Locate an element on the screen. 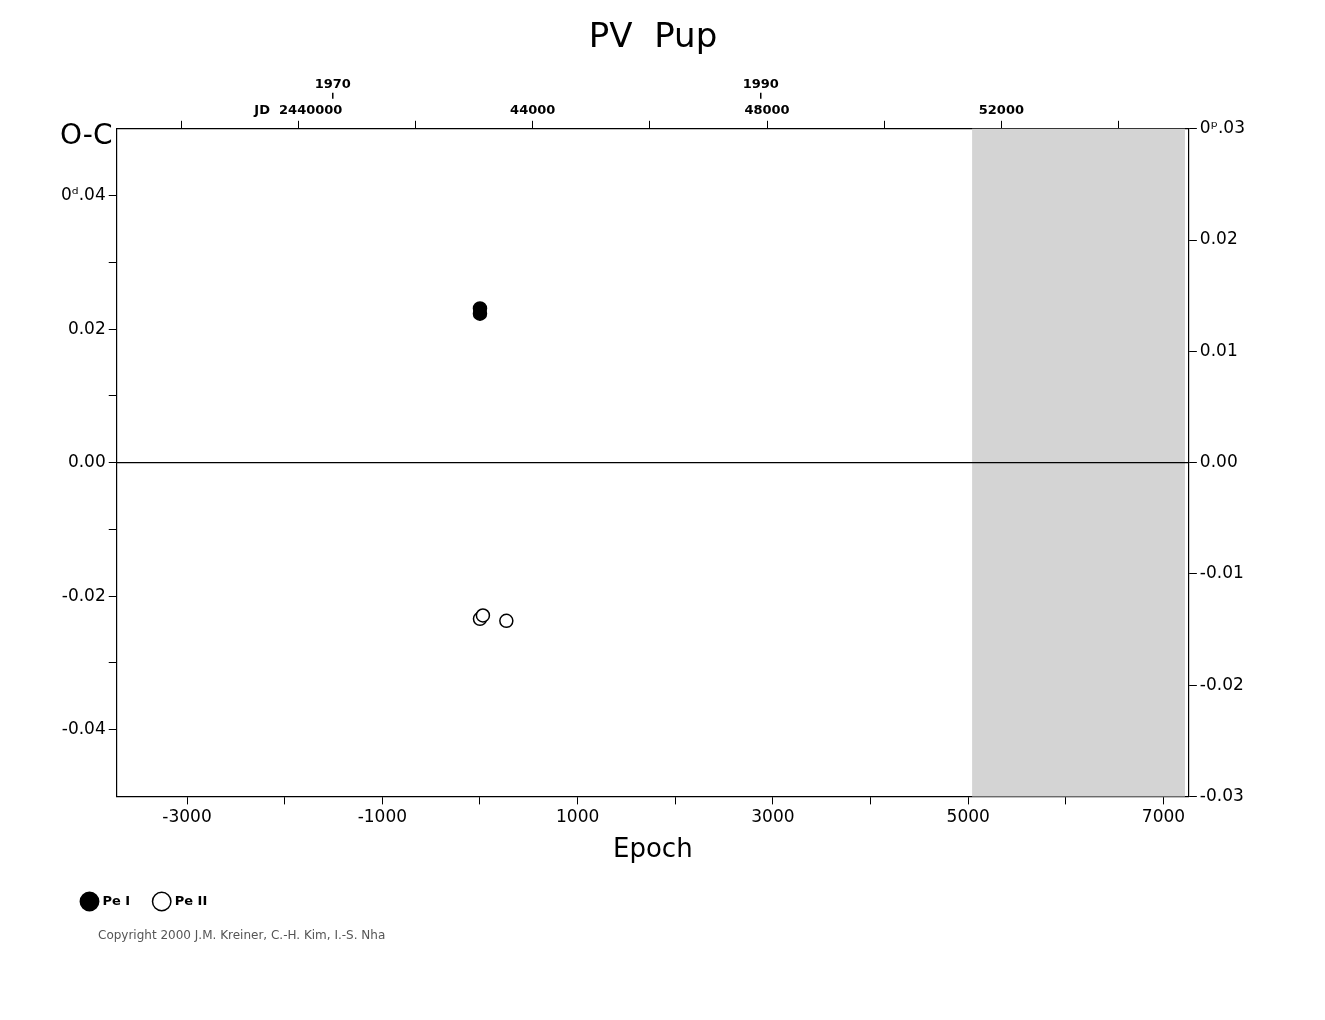  y2-tick-label: 0.02 is located at coordinates (1218, 238).